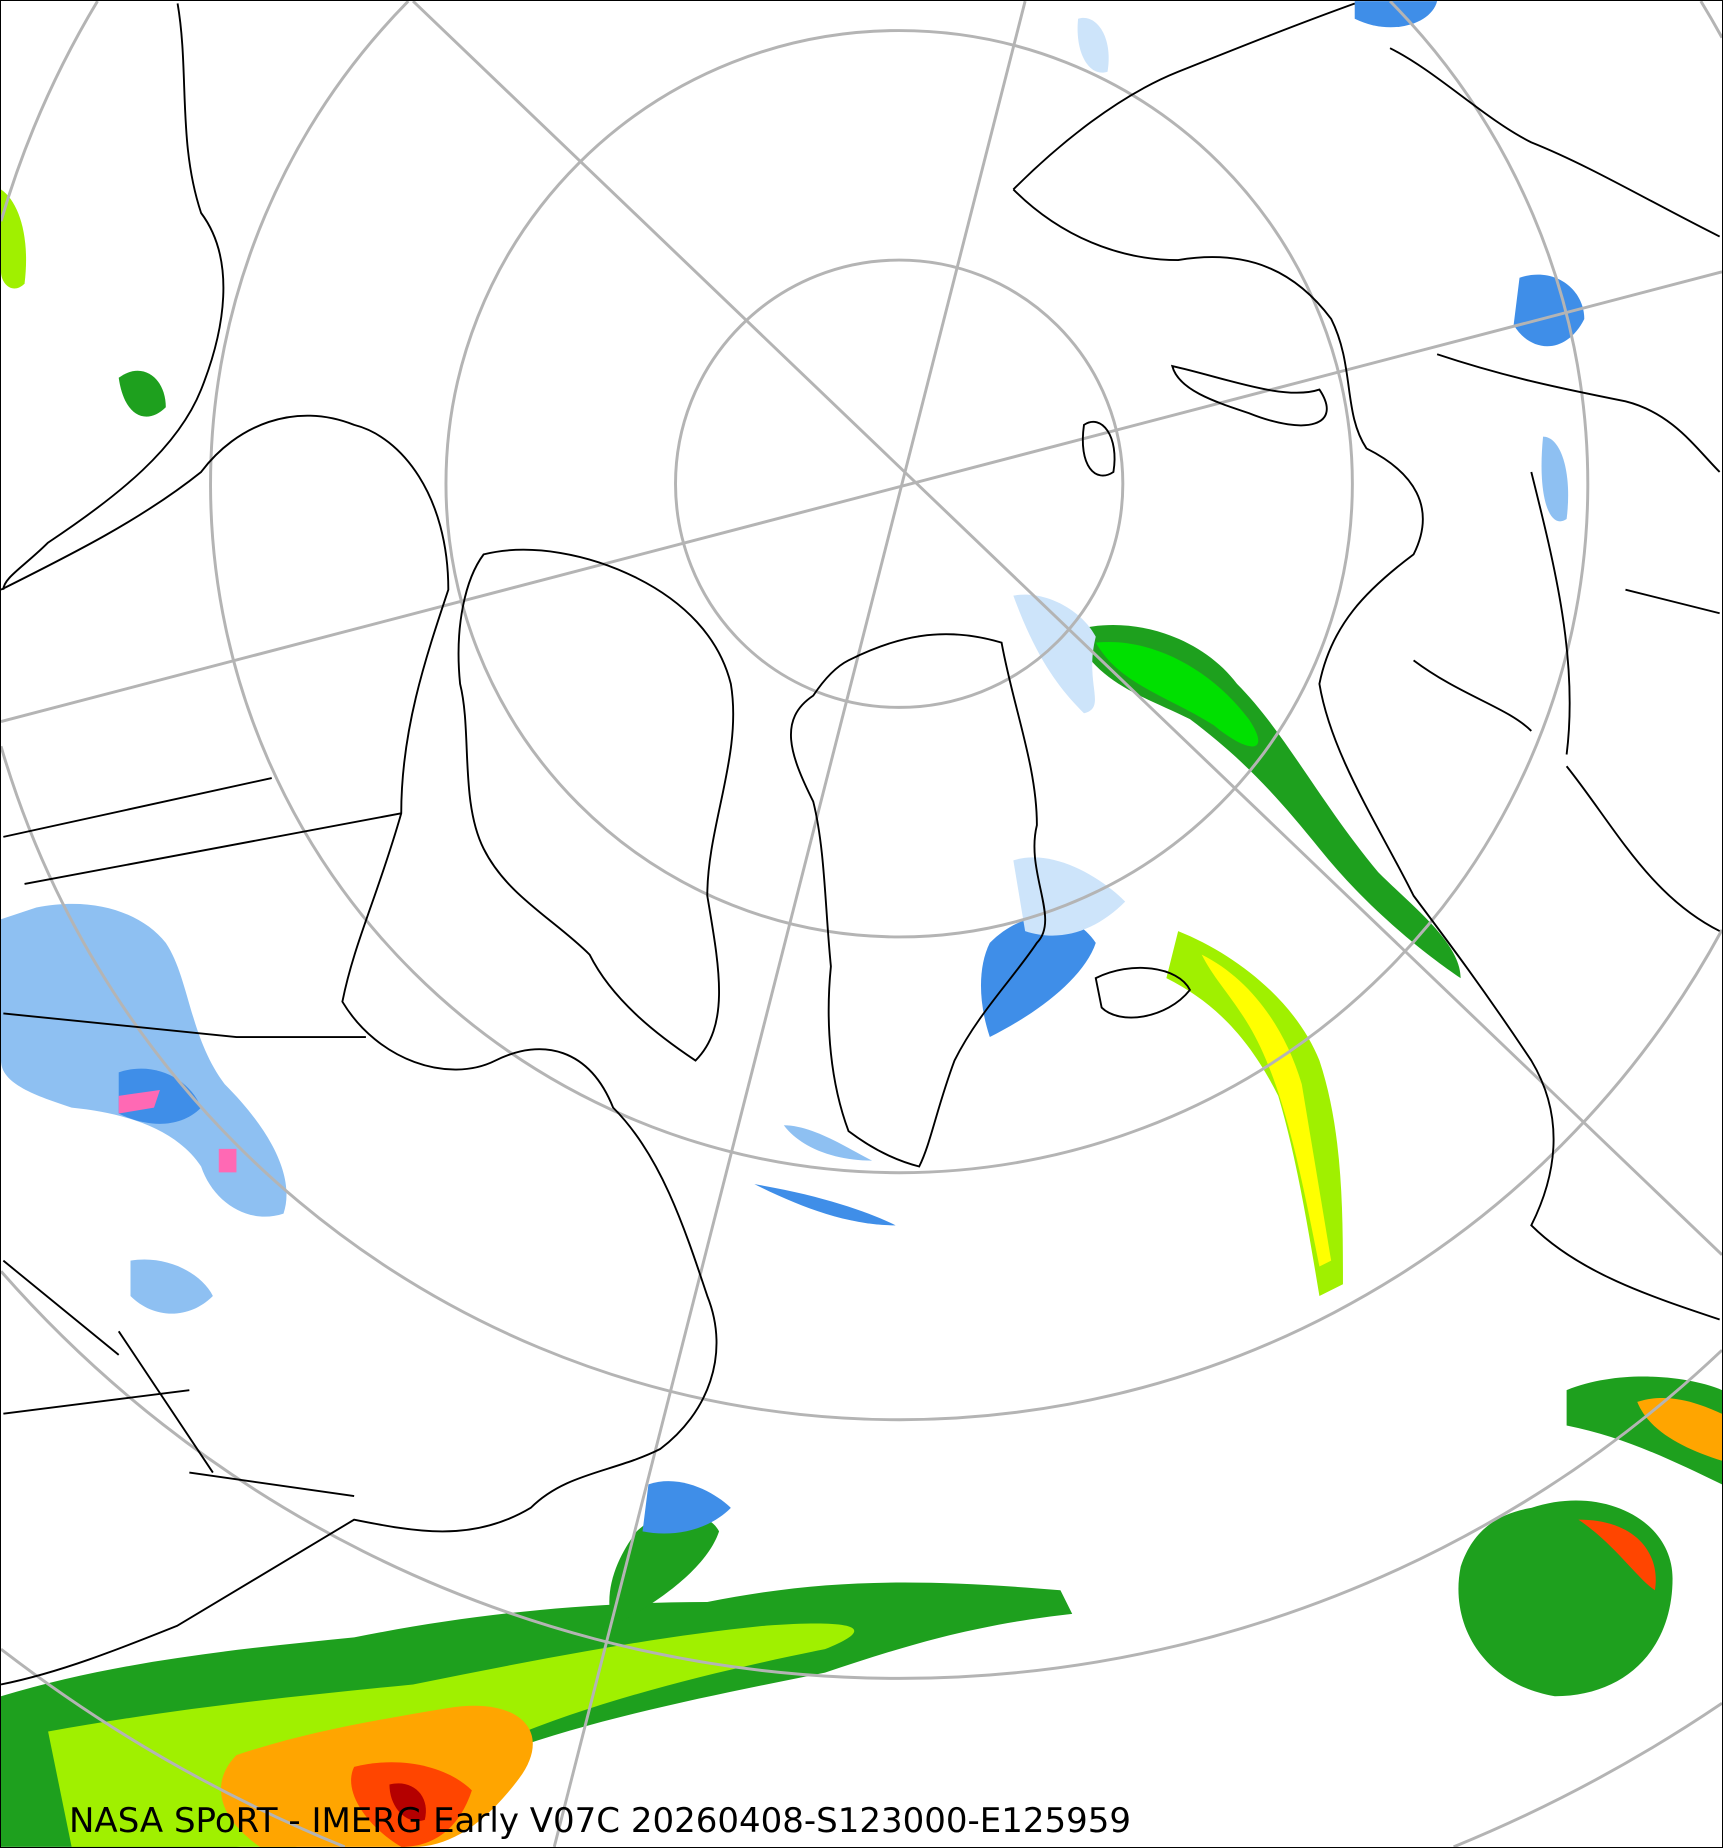 This screenshot has width=1723, height=1848. Describe the element at coordinates (1177, 694) in the screenshot. I see `precip-north-atlantic-core` at that location.